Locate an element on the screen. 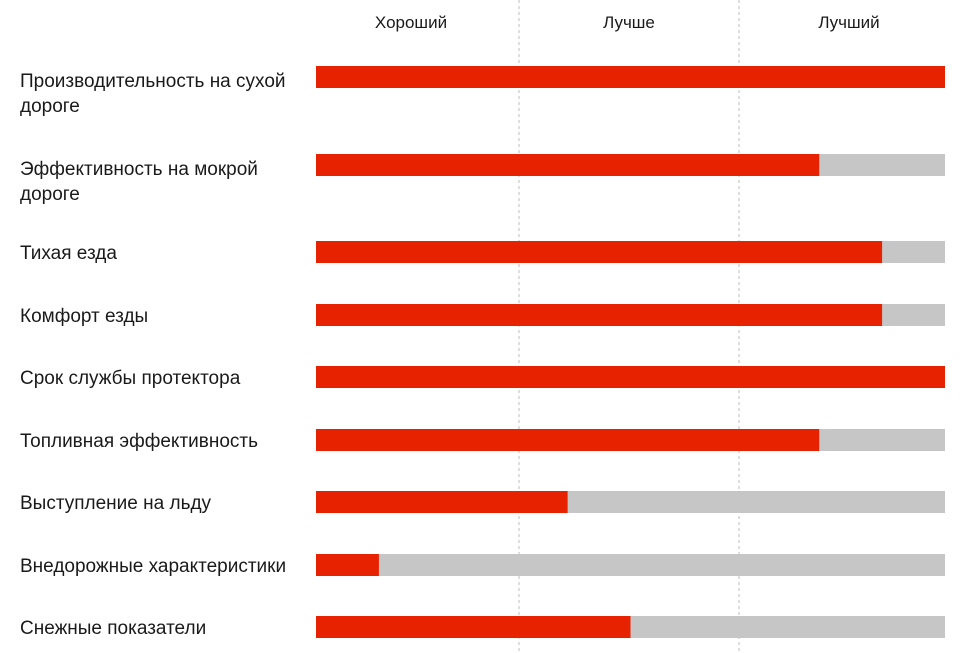 This screenshot has height=653, width=970. row-label: Комфорт езды is located at coordinates (84, 316).